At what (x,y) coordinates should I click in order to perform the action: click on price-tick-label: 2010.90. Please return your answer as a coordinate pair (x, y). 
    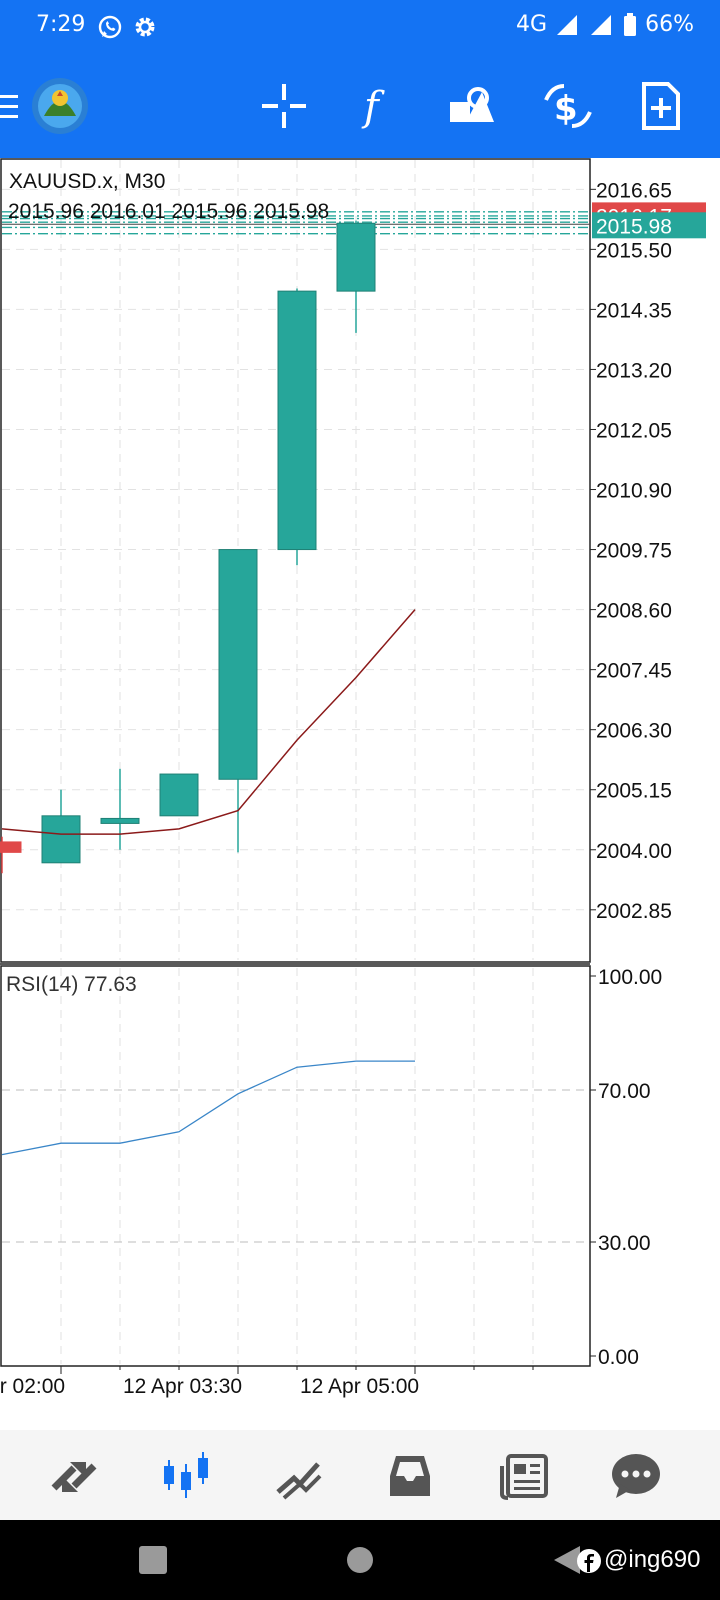
    Looking at the image, I should click on (634, 491).